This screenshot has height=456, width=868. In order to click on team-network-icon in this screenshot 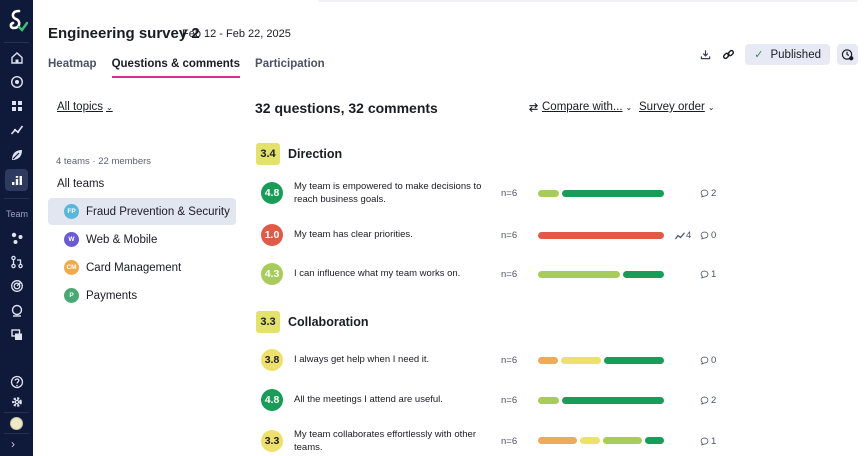, I will do `click(16, 237)`.